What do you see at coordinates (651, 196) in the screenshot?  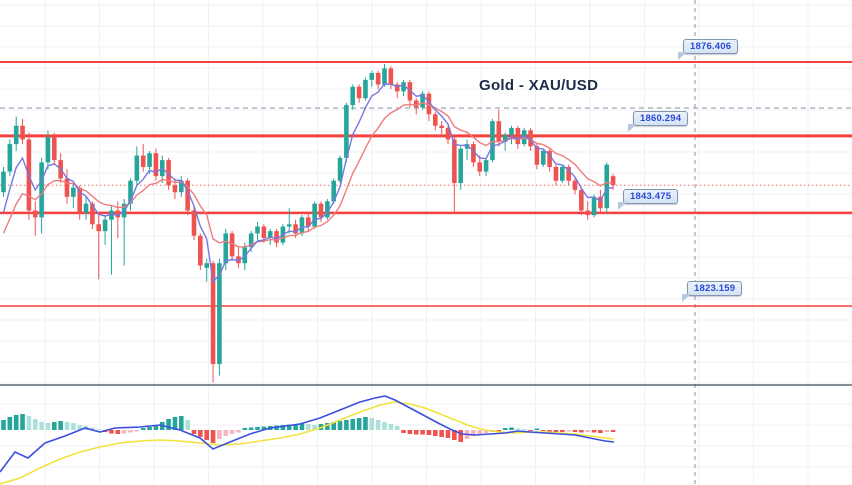 I see `price-level-label-1843-text: 1843.475` at bounding box center [651, 196].